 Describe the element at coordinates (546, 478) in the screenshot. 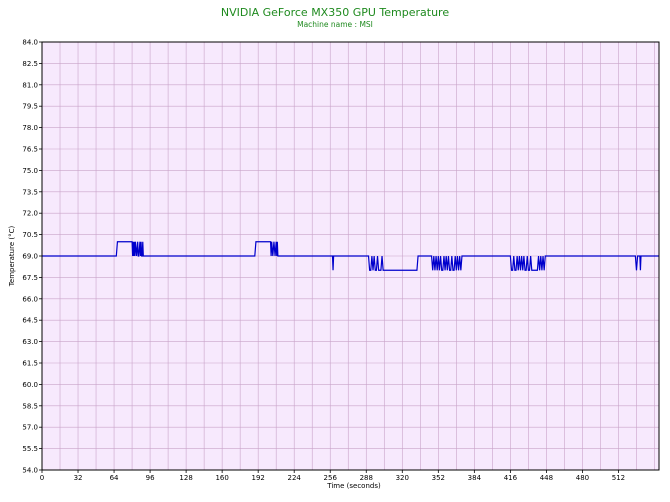

I see `x-tick-label: 448` at that location.